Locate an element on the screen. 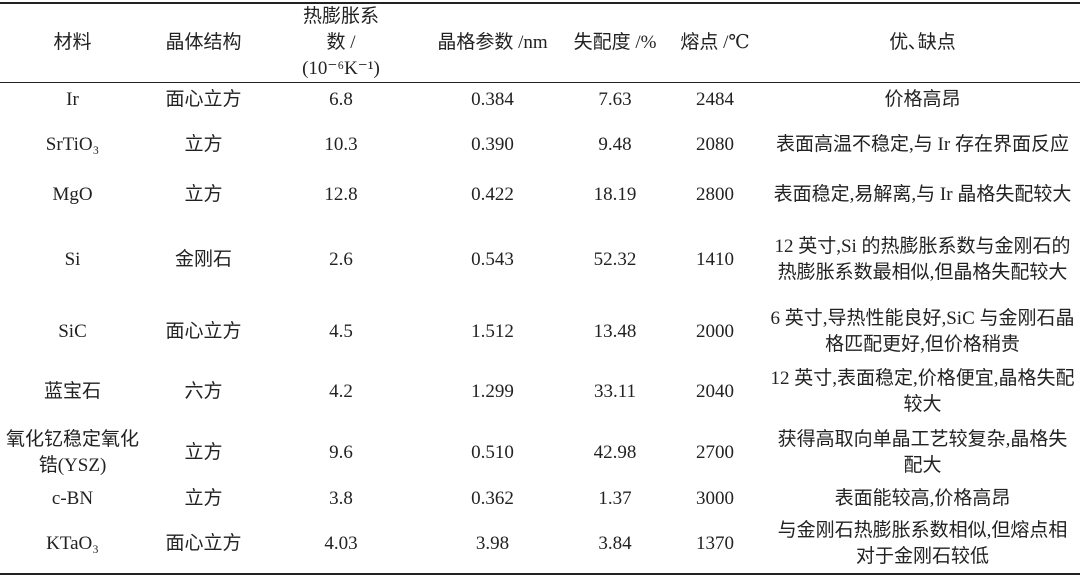 The height and width of the screenshot is (575, 1080). table-cell: 6.8 is located at coordinates (341, 100).